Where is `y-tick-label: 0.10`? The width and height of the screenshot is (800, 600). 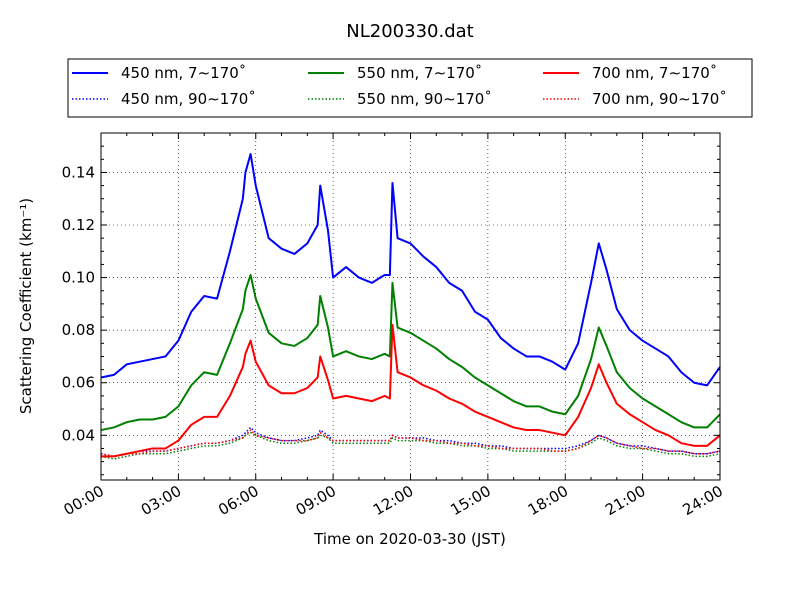
y-tick-label: 0.10 is located at coordinates (78, 278).